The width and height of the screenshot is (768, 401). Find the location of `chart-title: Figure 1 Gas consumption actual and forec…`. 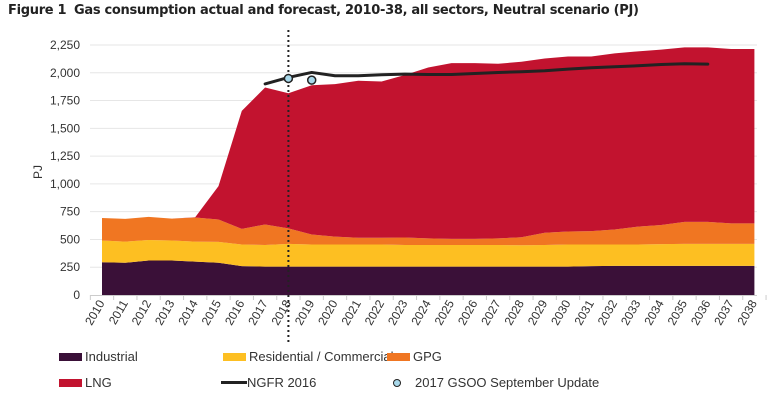

chart-title: Figure 1 Gas consumption actual and forec… is located at coordinates (323, 10).